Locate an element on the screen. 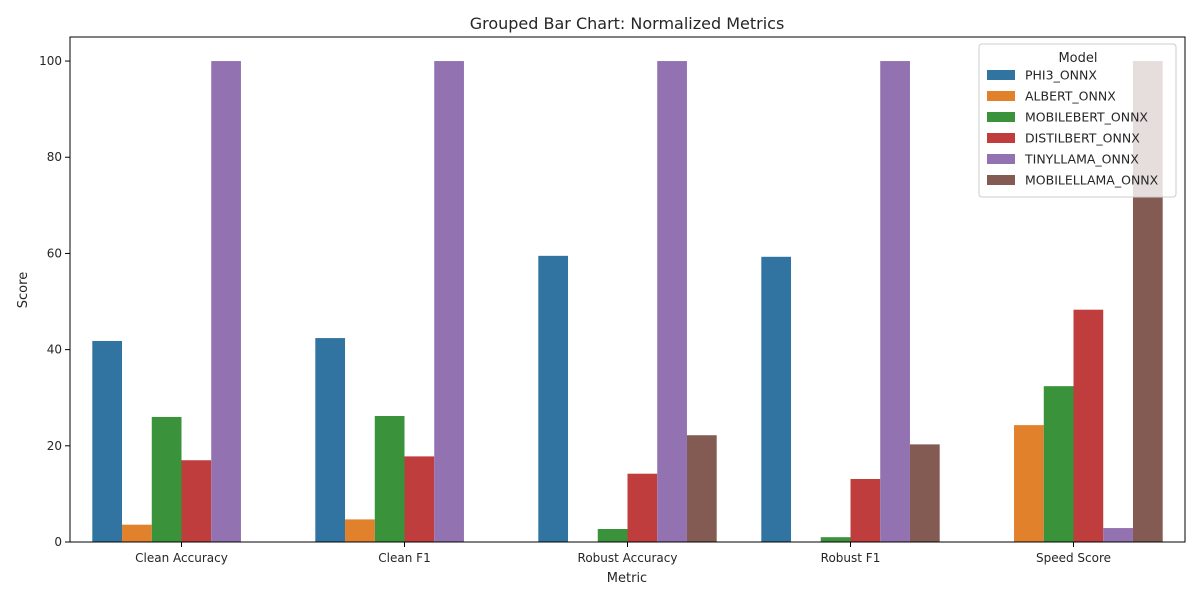 The width and height of the screenshot is (1200, 604). bar-mobilebert-onnx-robust-f1 is located at coordinates (835, 539).